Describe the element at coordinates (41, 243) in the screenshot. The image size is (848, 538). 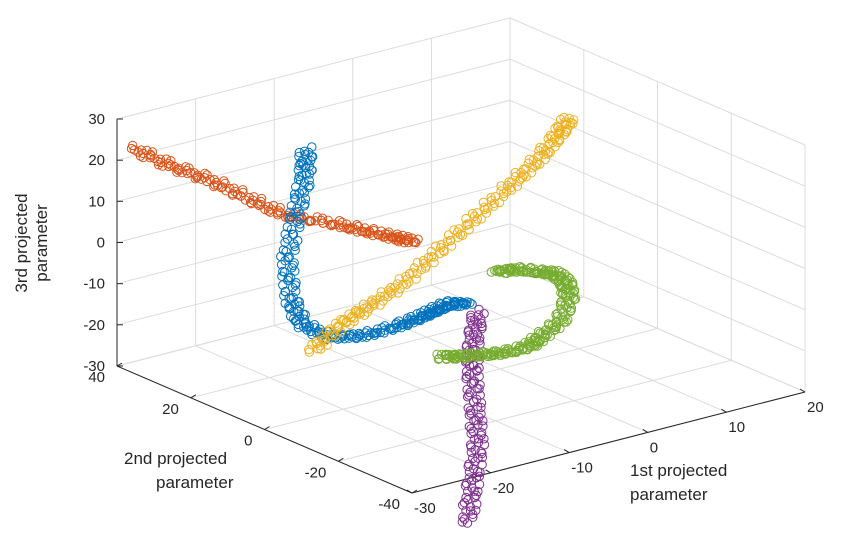
I see `z-axis-label-line2: parameter` at that location.